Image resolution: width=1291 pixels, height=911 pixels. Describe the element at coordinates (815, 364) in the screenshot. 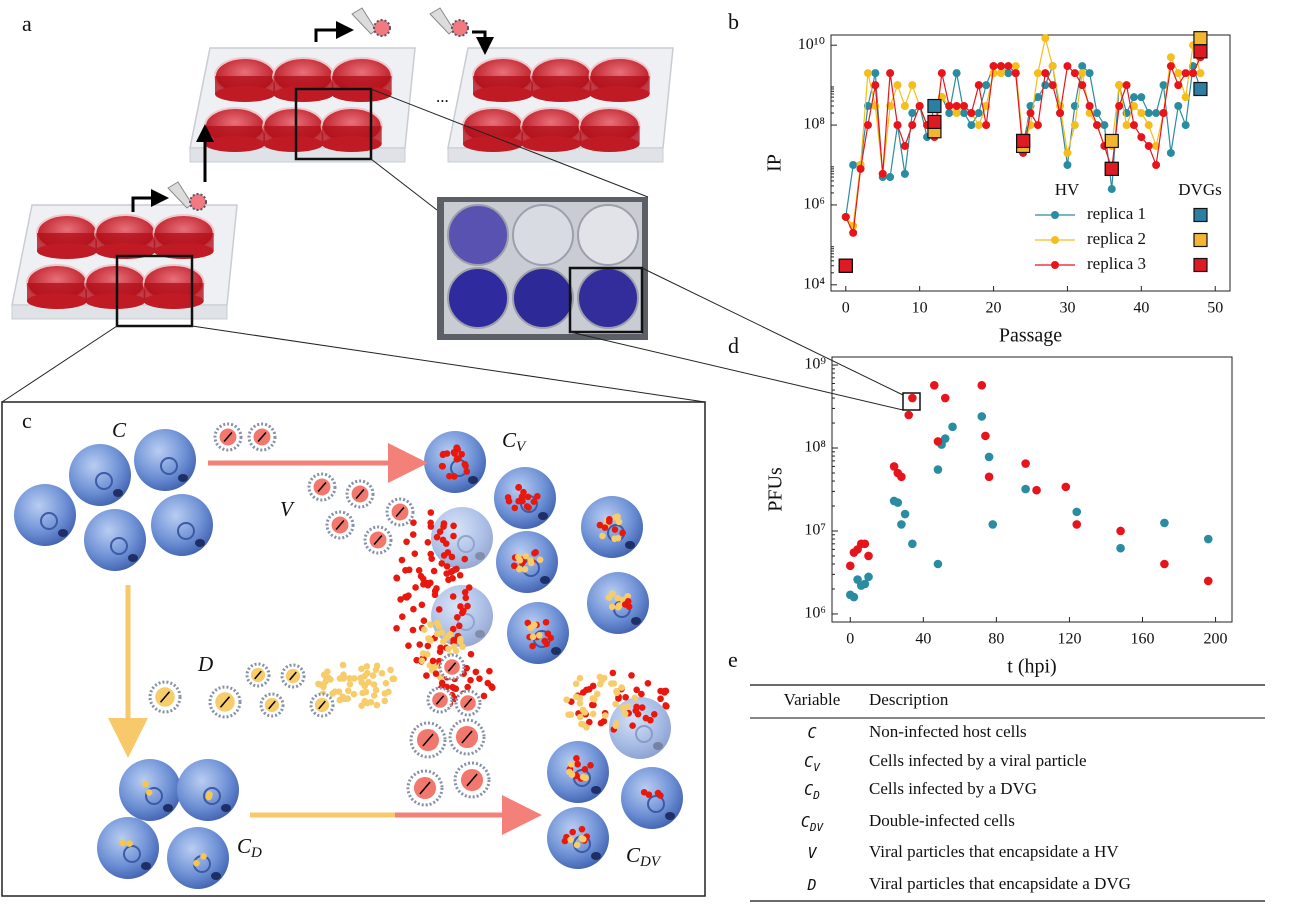

I see `y-tick-label: 10⁹` at that location.